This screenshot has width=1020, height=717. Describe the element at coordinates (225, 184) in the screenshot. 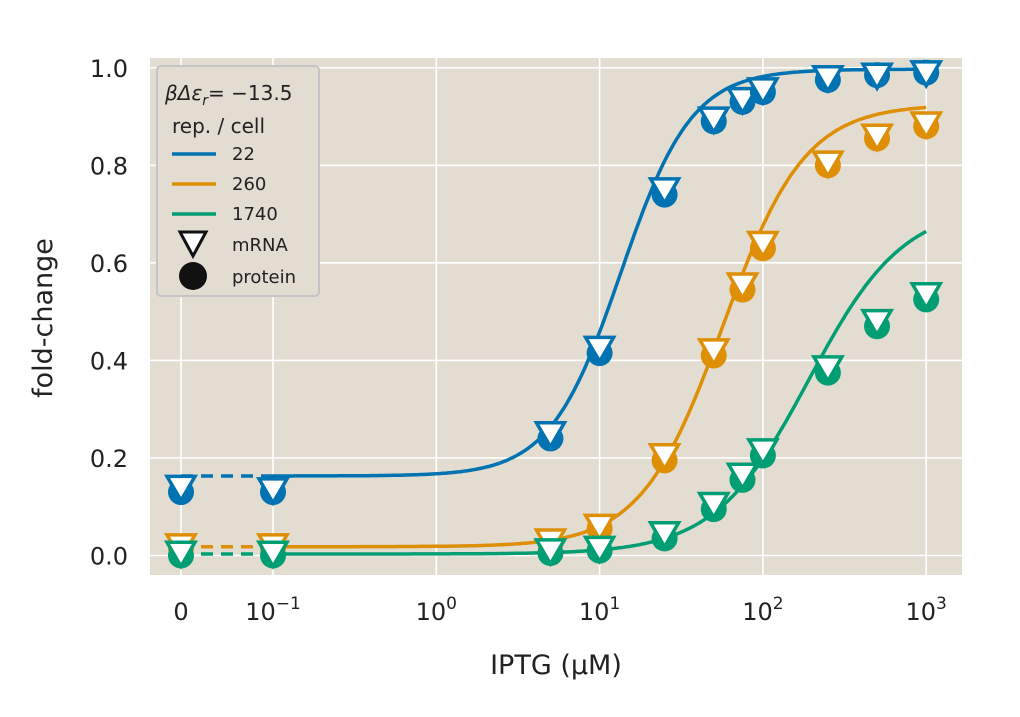

I see `legend-series: 22 260 1740` at that location.